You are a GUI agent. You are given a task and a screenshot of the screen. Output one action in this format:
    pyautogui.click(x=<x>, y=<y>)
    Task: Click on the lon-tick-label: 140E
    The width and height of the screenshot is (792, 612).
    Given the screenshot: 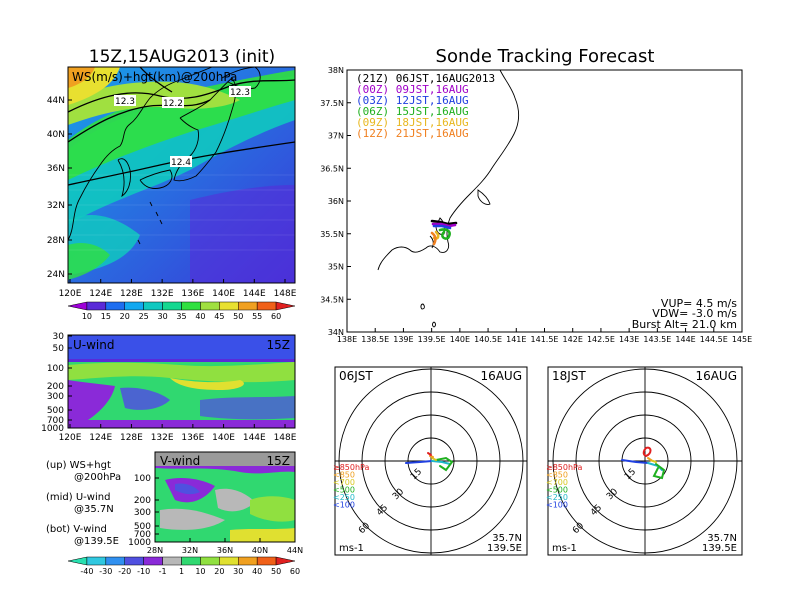 What is the action you would take?
    pyautogui.click(x=460, y=339)
    